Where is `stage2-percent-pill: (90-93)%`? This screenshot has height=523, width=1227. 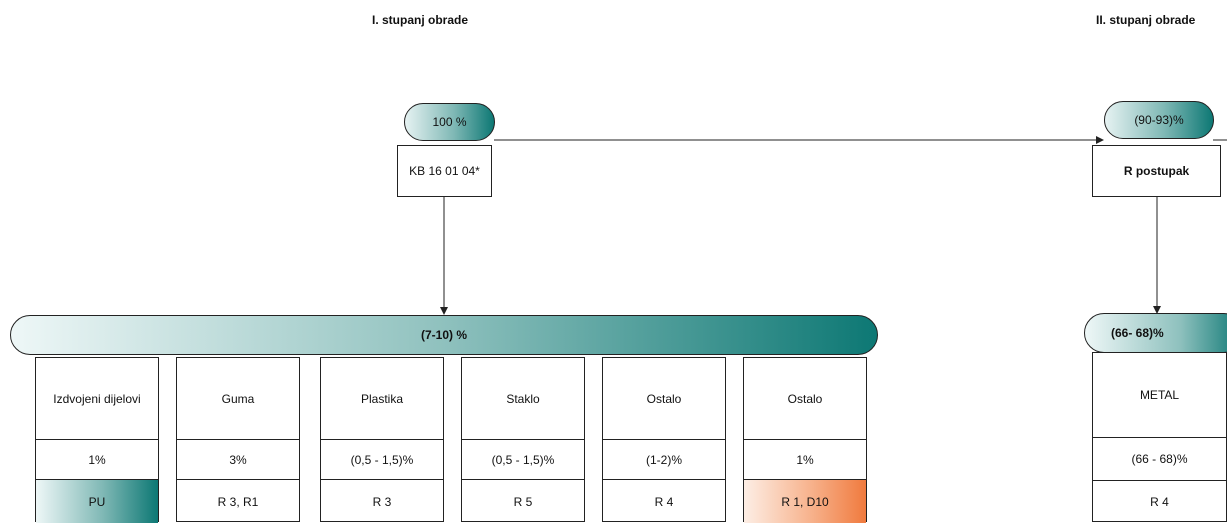
stage2-percent-pill: (90-93)% is located at coordinates (1159, 120).